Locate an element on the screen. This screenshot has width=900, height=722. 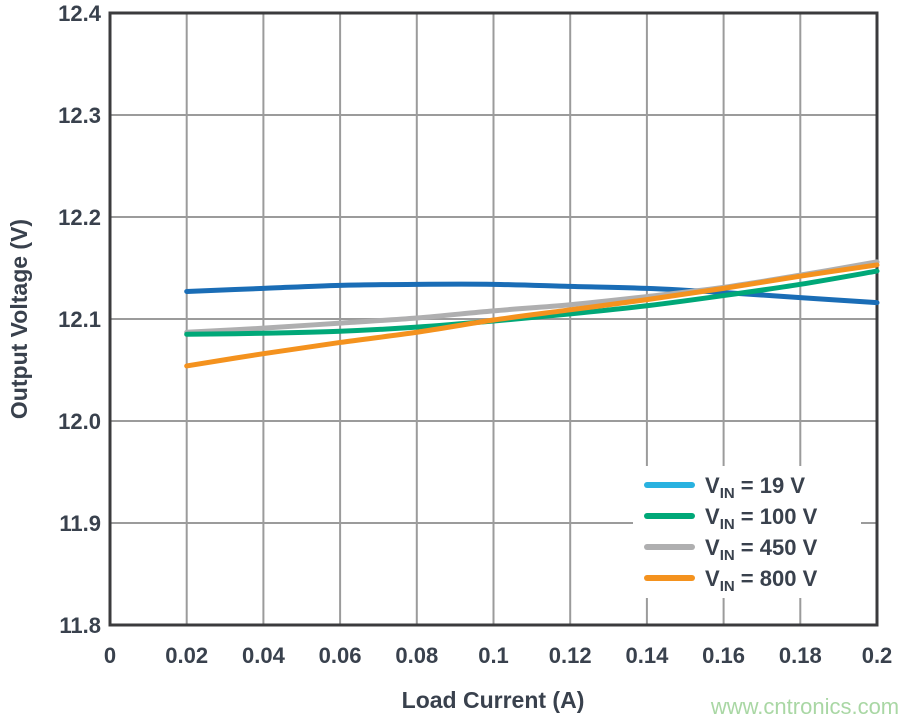
x-tick-label: 0.2 is located at coordinates (877, 655).